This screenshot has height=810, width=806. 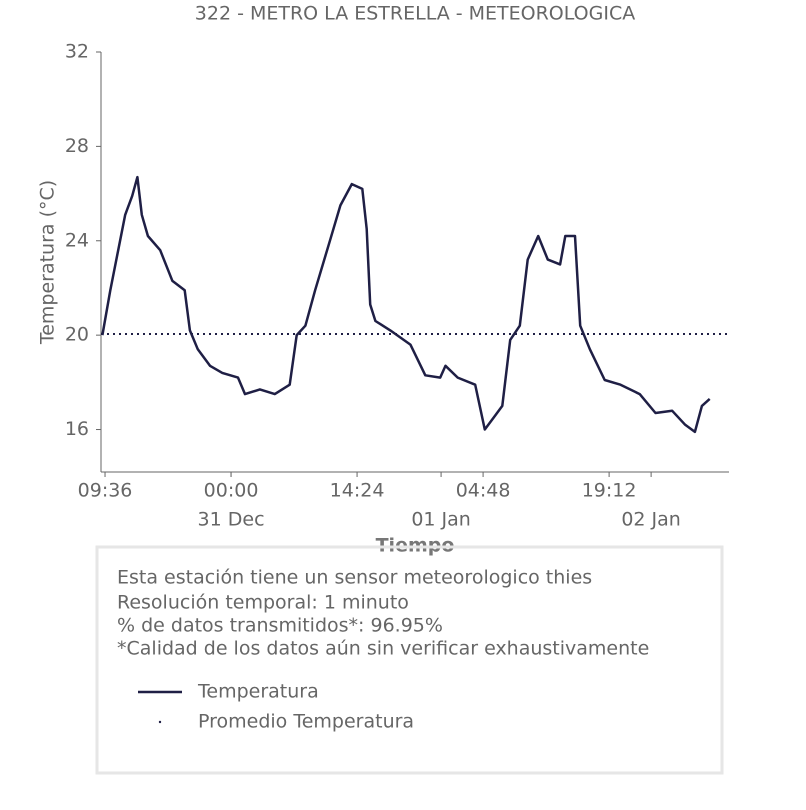 I want to click on x-tick-label: 04:48, so click(x=483, y=491).